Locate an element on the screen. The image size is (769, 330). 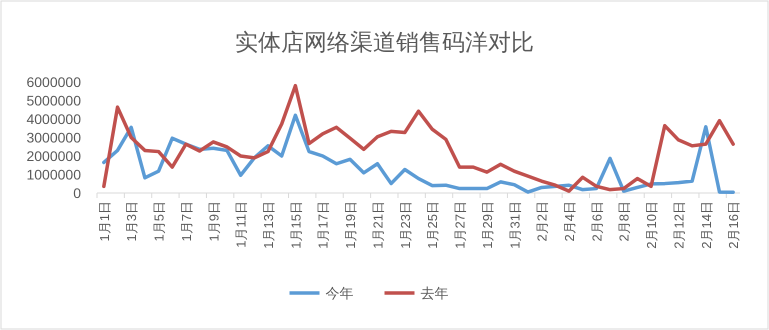
x-tick-label: 1月9日 is located at coordinates (214, 221).